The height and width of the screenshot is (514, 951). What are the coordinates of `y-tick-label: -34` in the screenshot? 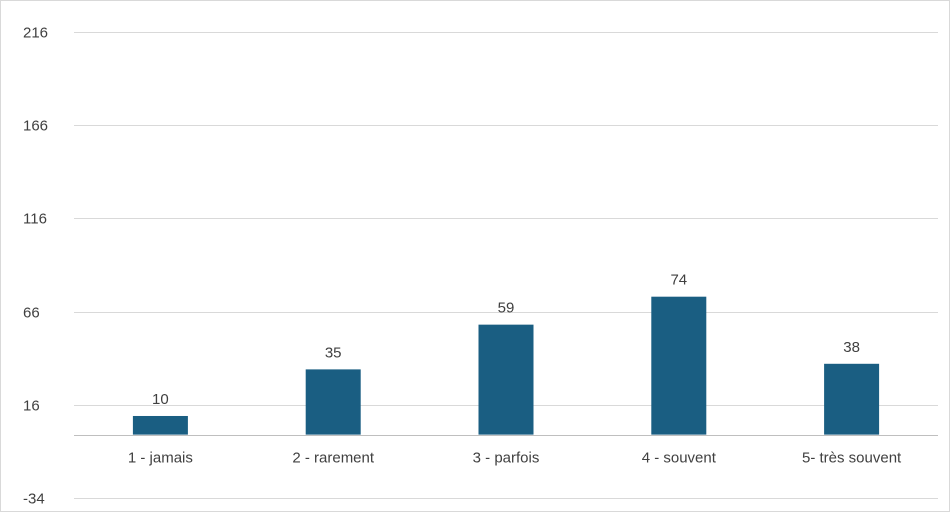 It's located at (34, 499).